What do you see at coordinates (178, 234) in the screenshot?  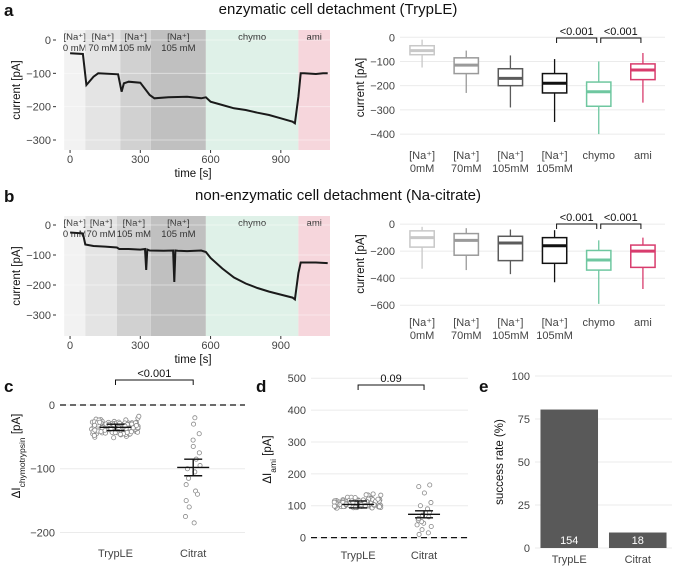 I see `condition-sublabel: 105 mM` at bounding box center [178, 234].